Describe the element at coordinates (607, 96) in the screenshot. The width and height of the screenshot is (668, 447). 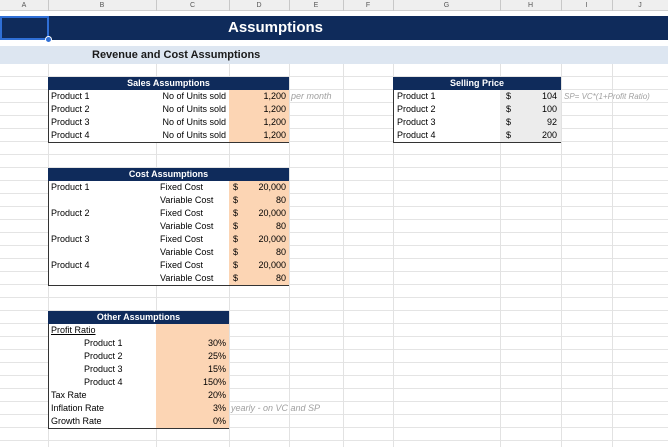
I see `price-note: SP= VC*(1+Profit Ratio)` at that location.